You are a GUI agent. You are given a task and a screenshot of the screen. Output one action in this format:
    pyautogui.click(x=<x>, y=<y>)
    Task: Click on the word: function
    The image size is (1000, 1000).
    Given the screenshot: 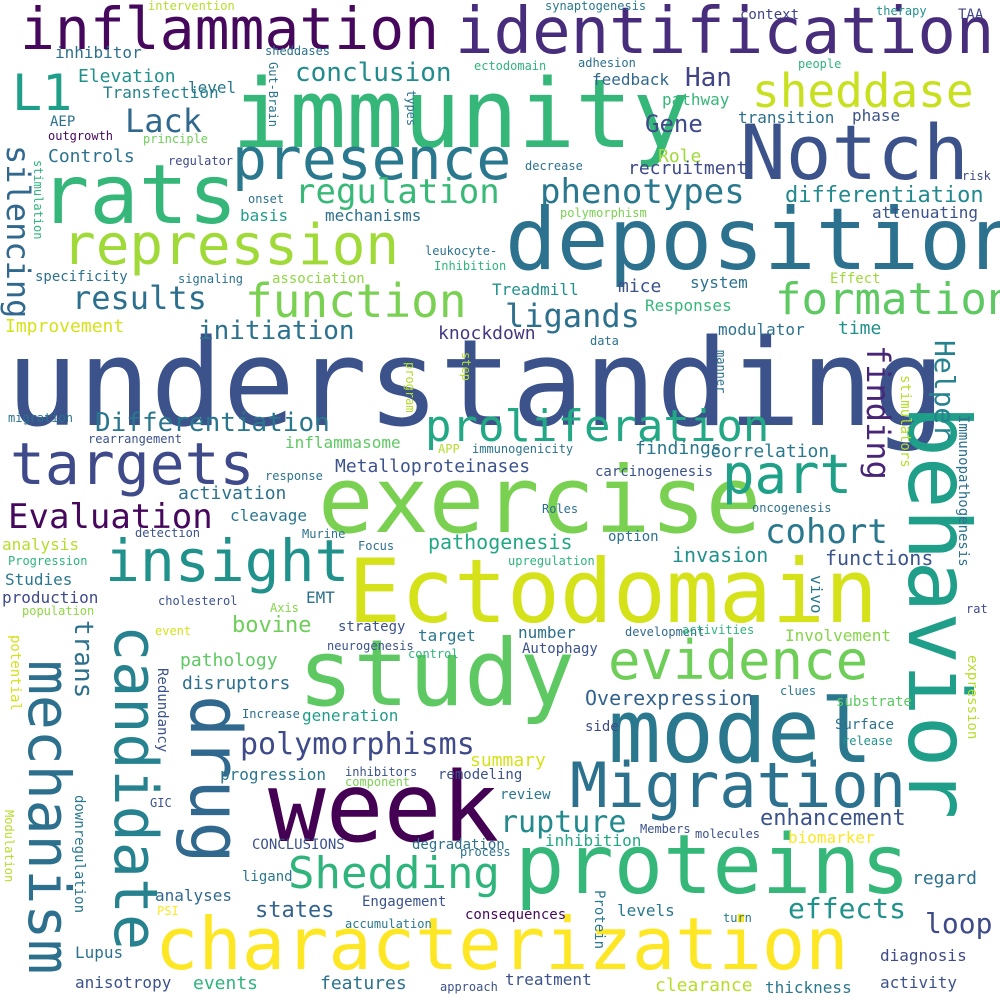 What is the action you would take?
    pyautogui.click(x=356, y=301)
    